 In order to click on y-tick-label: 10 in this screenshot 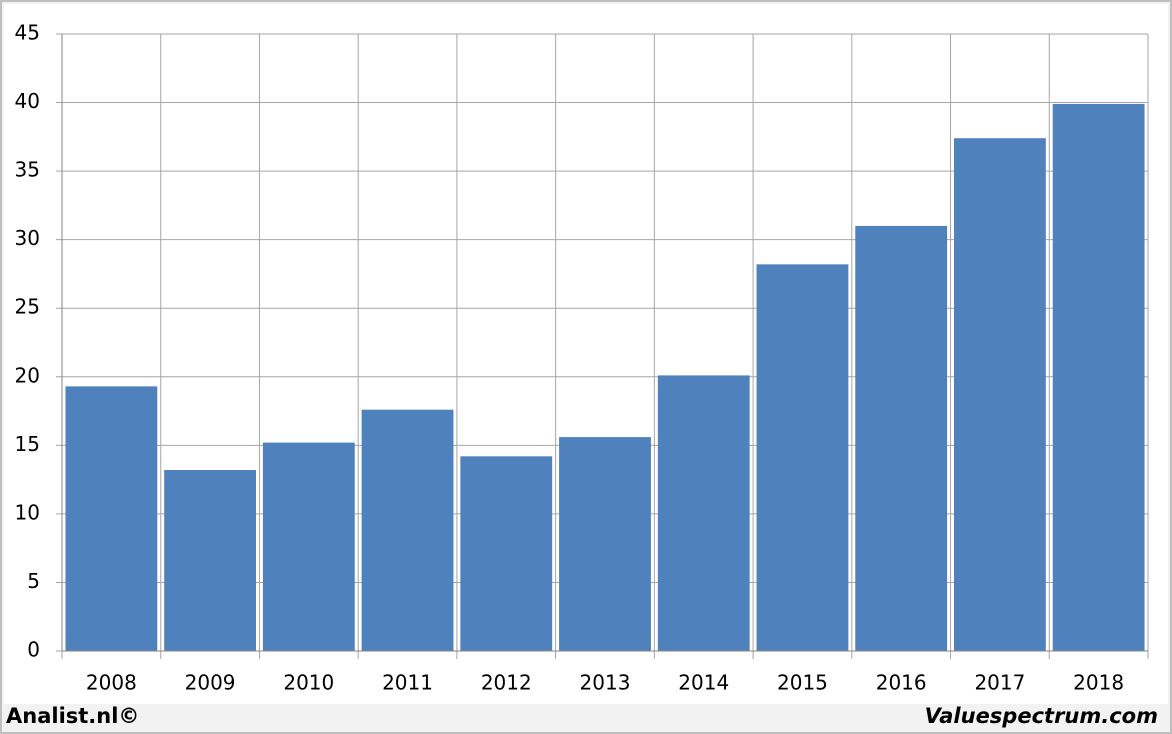, I will do `click(27, 512)`.